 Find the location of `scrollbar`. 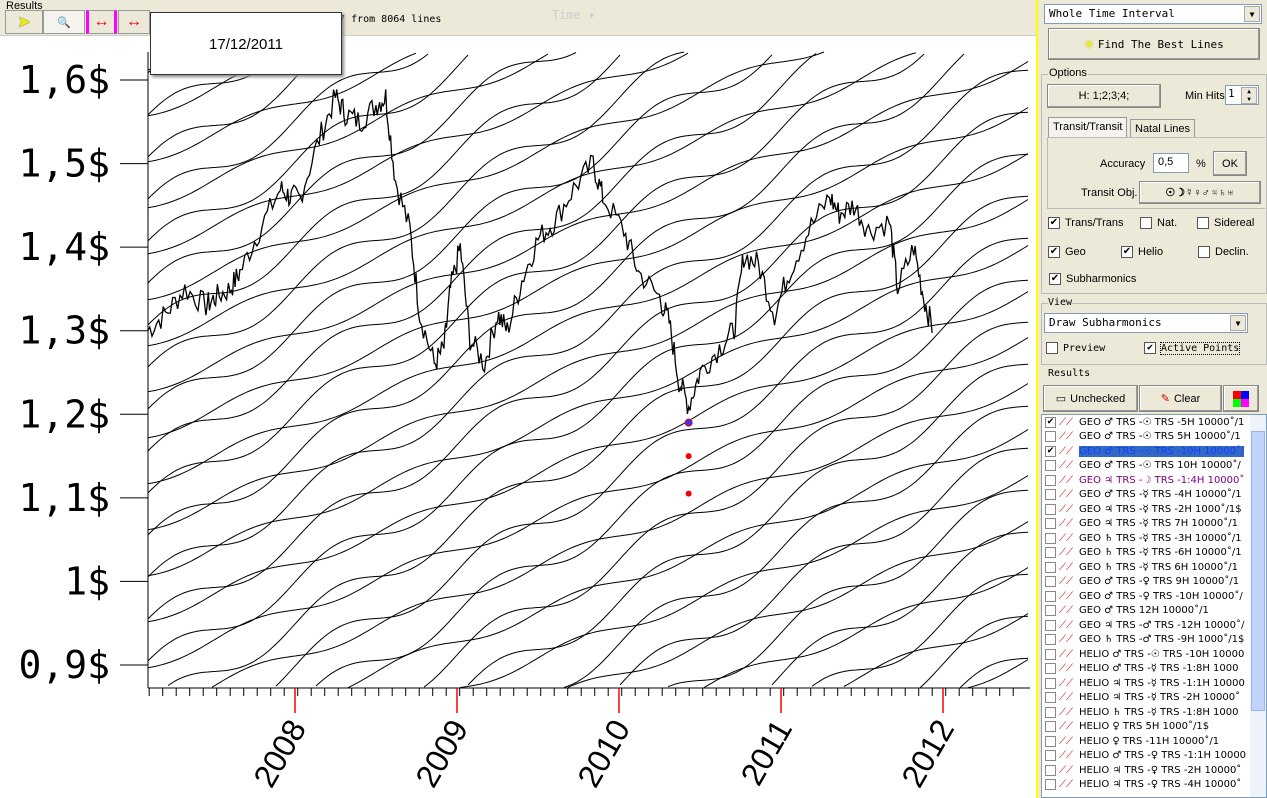

scrollbar is located at coordinates (1258, 606).